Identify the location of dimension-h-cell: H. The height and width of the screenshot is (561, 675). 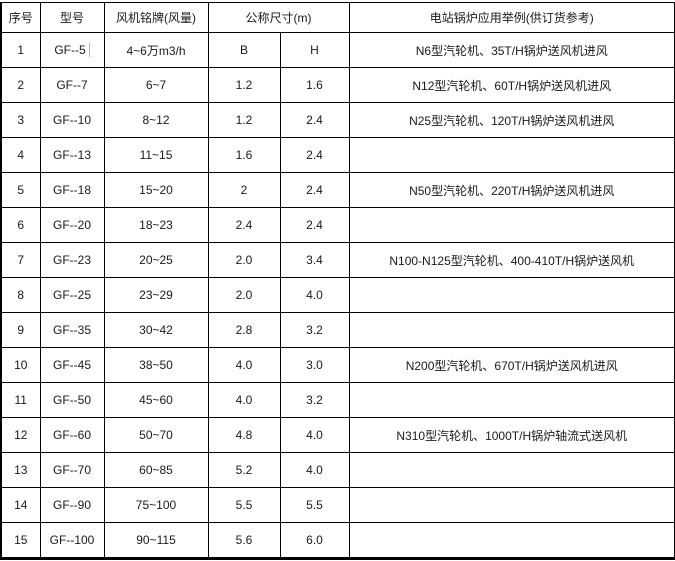
(314, 50).